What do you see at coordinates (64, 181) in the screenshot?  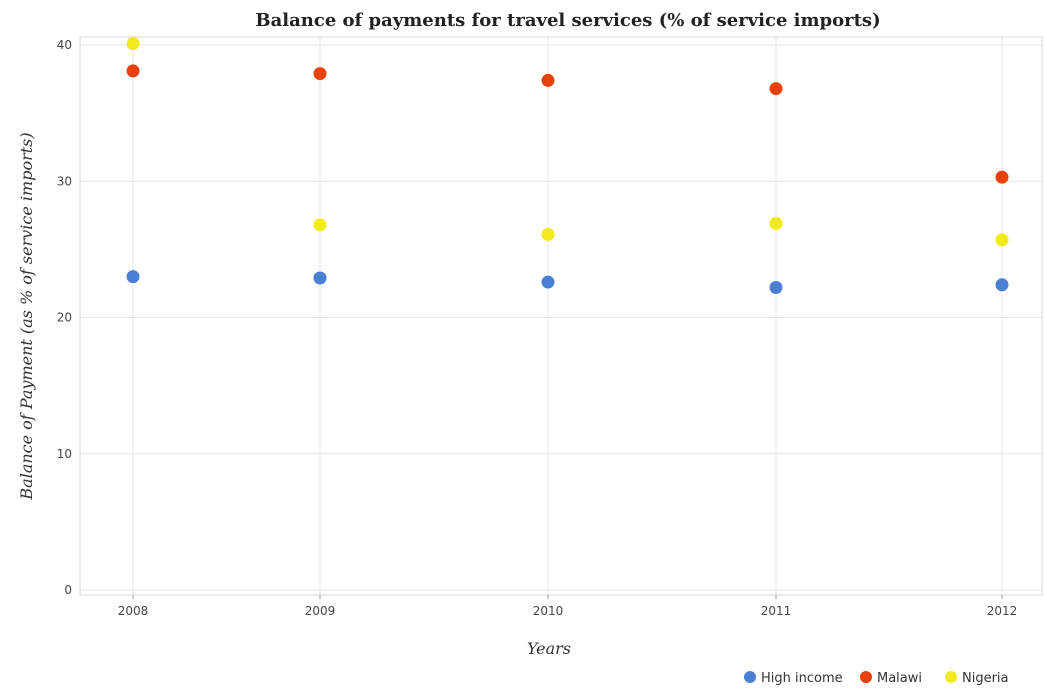 I see `y-tick-label: 30` at bounding box center [64, 181].